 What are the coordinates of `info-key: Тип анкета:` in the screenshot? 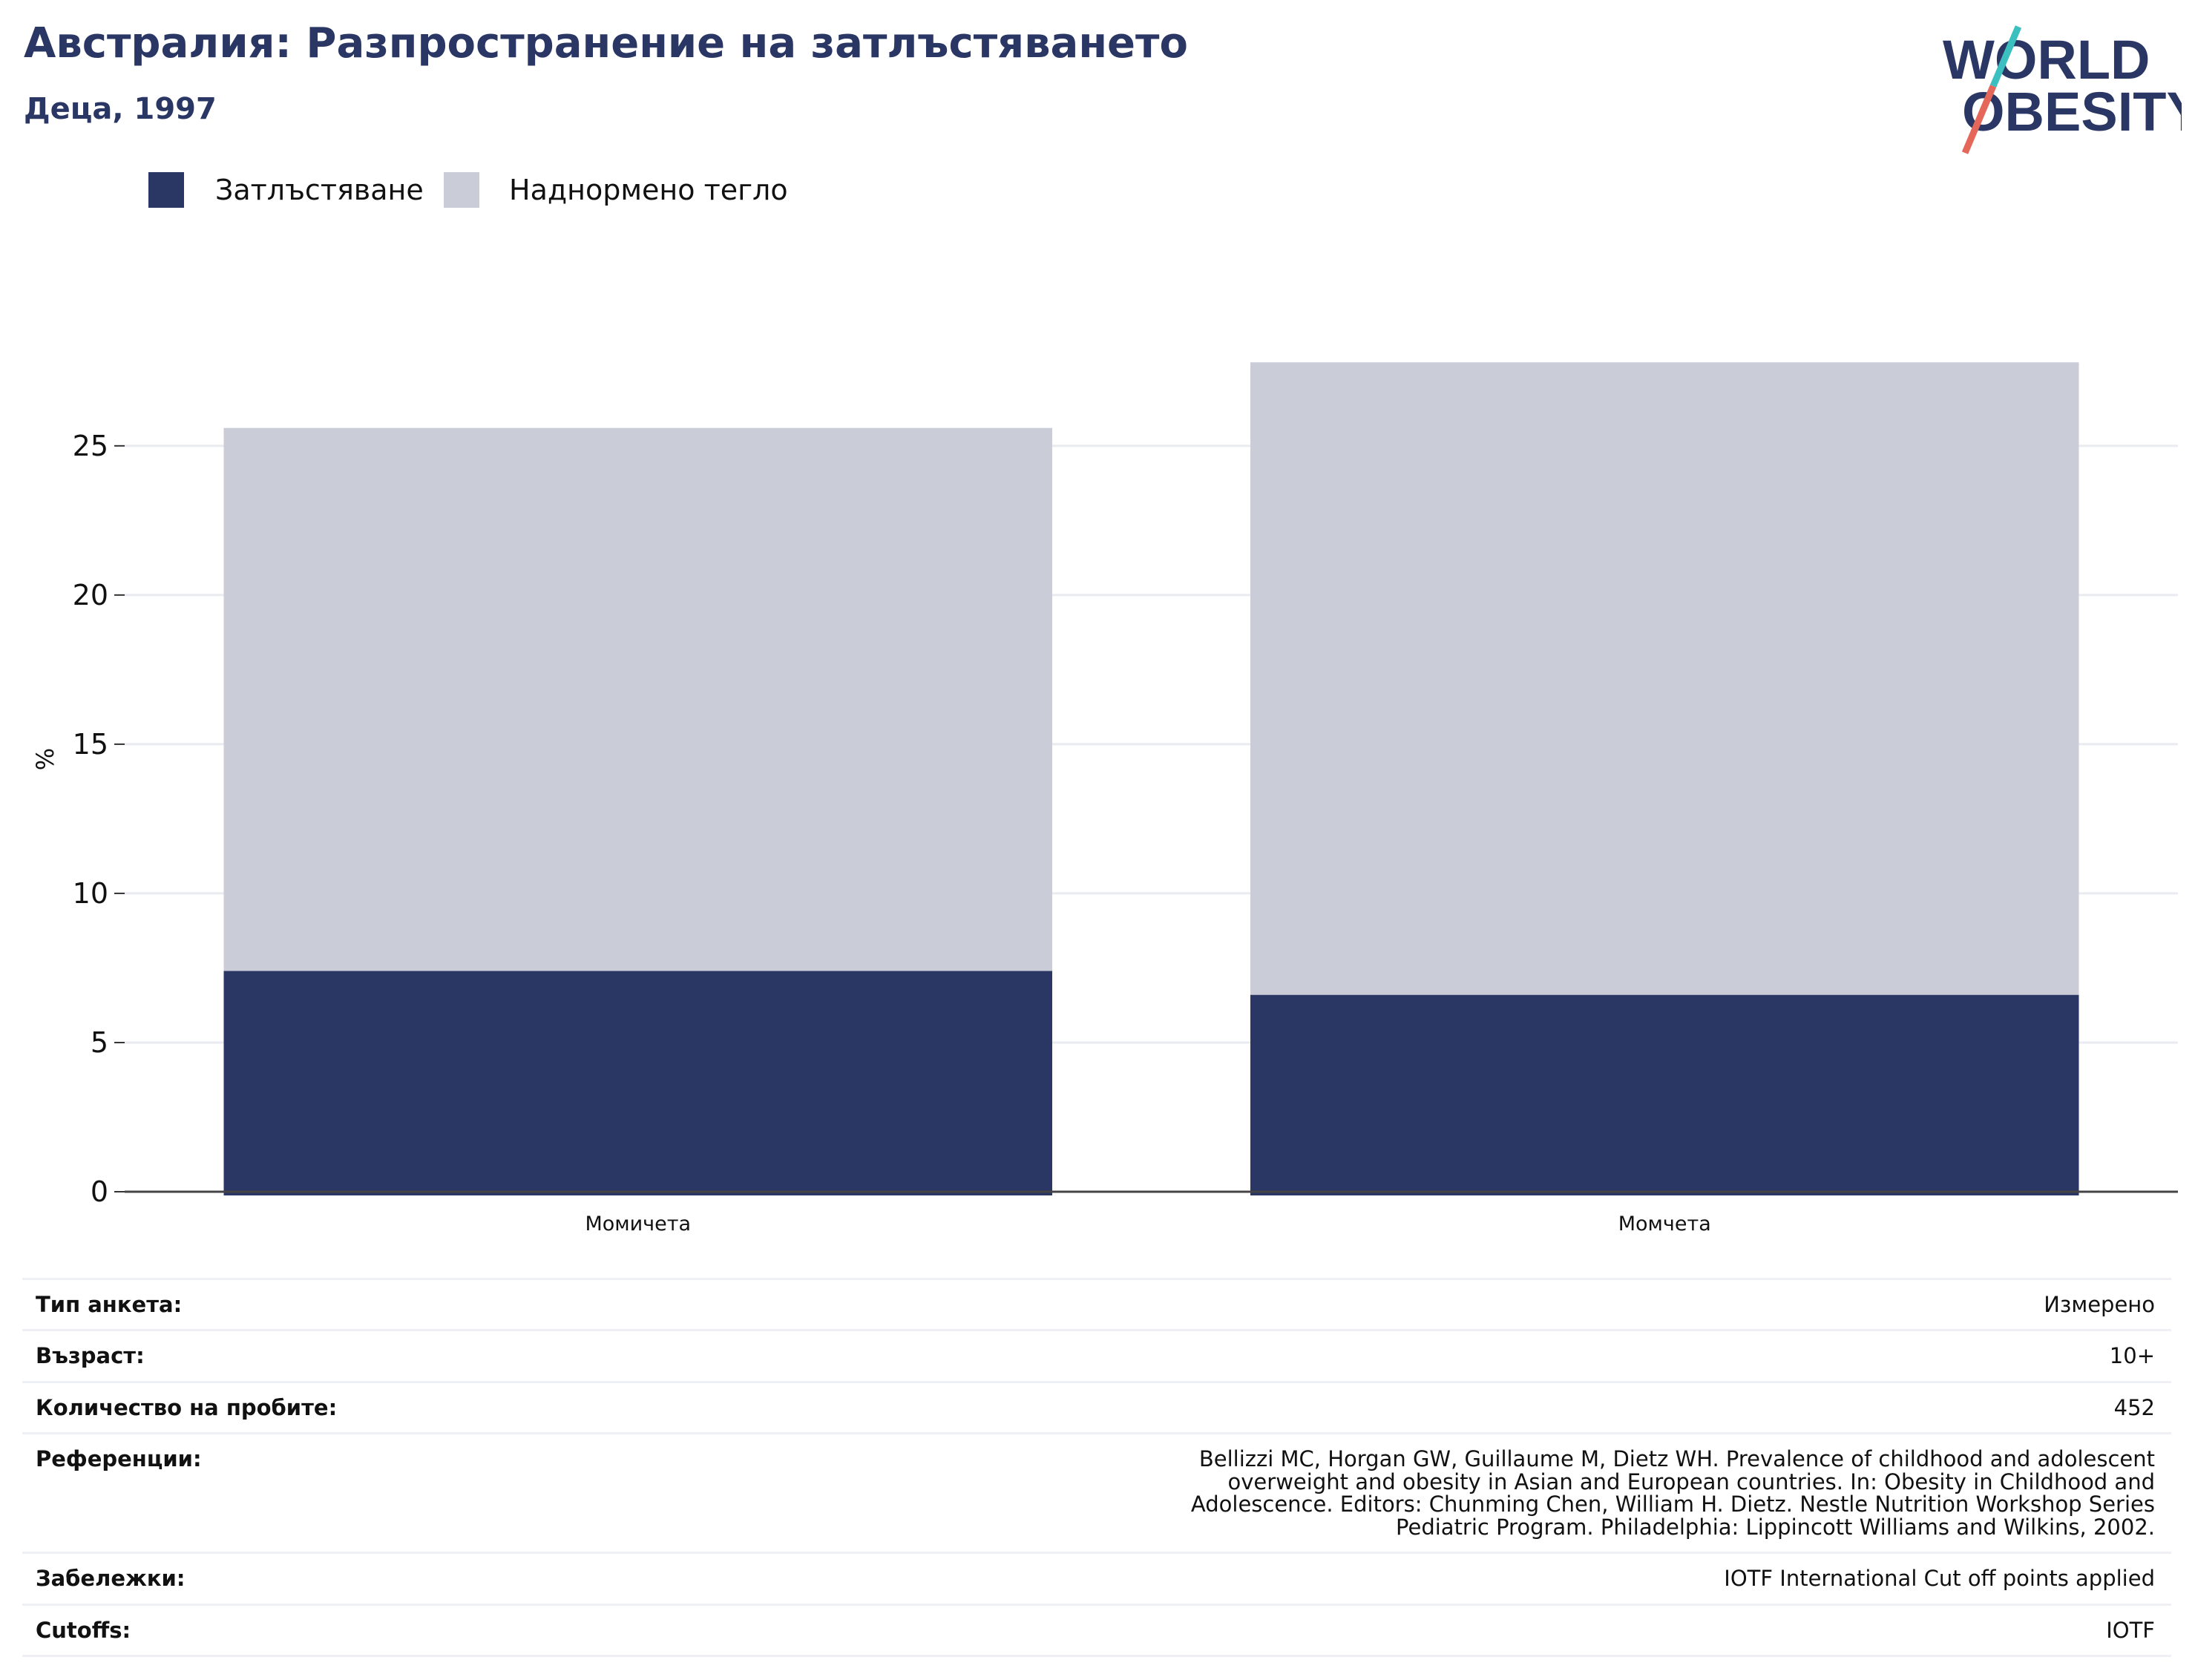 It's located at (109, 1305).